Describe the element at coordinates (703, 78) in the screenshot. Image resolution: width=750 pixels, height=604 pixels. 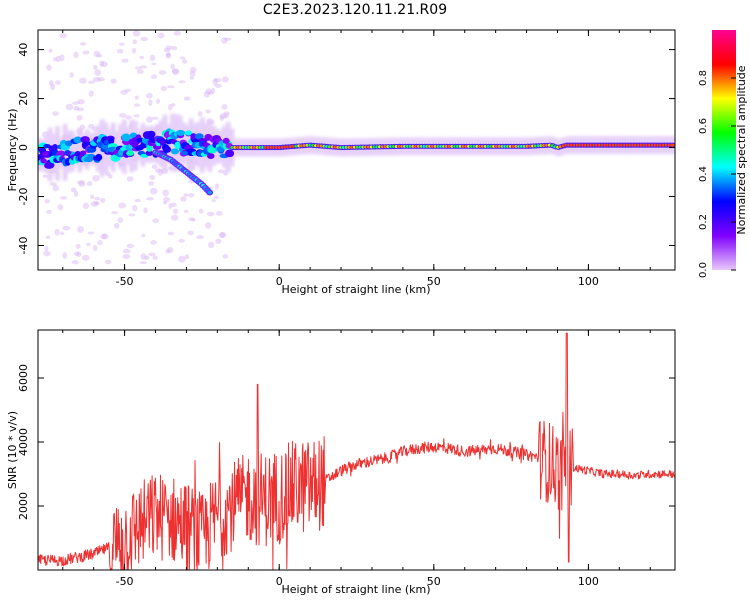
I see `colorbar-tick-label: 0.8` at that location.